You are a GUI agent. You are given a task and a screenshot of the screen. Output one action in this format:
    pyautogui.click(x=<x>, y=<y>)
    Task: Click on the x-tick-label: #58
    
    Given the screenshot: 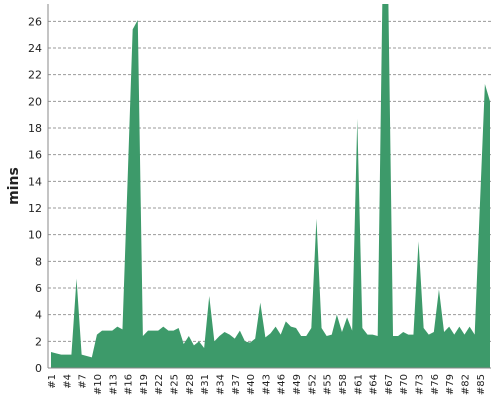 What is the action you would take?
    pyautogui.click(x=343, y=384)
    